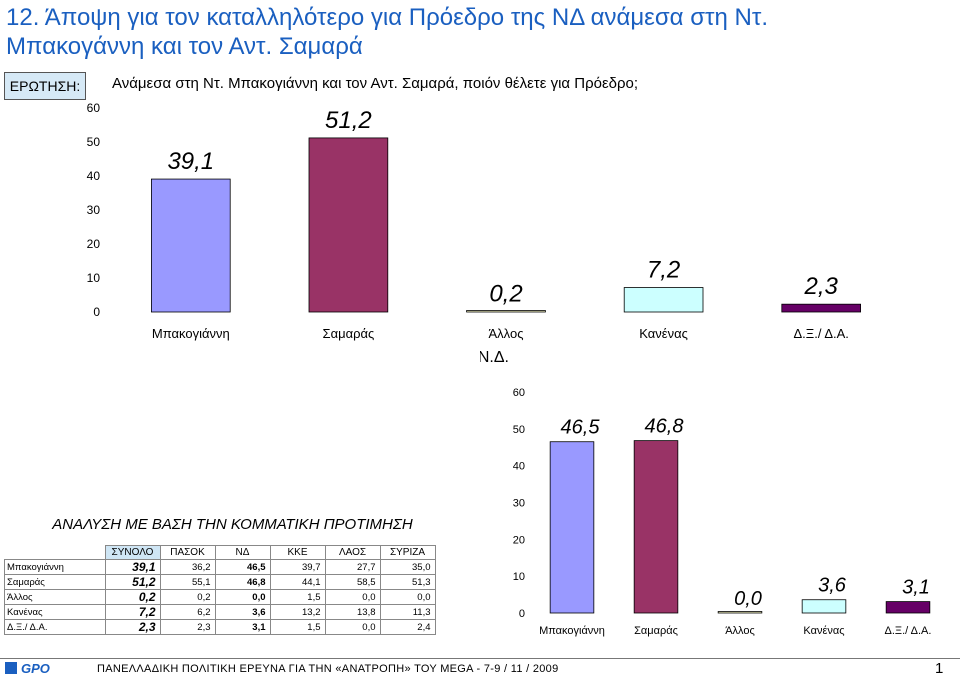 This screenshot has height=679, width=960. I want to click on chart-title: Ψηφοφόροι Ν.Δ., so click(494, 357).